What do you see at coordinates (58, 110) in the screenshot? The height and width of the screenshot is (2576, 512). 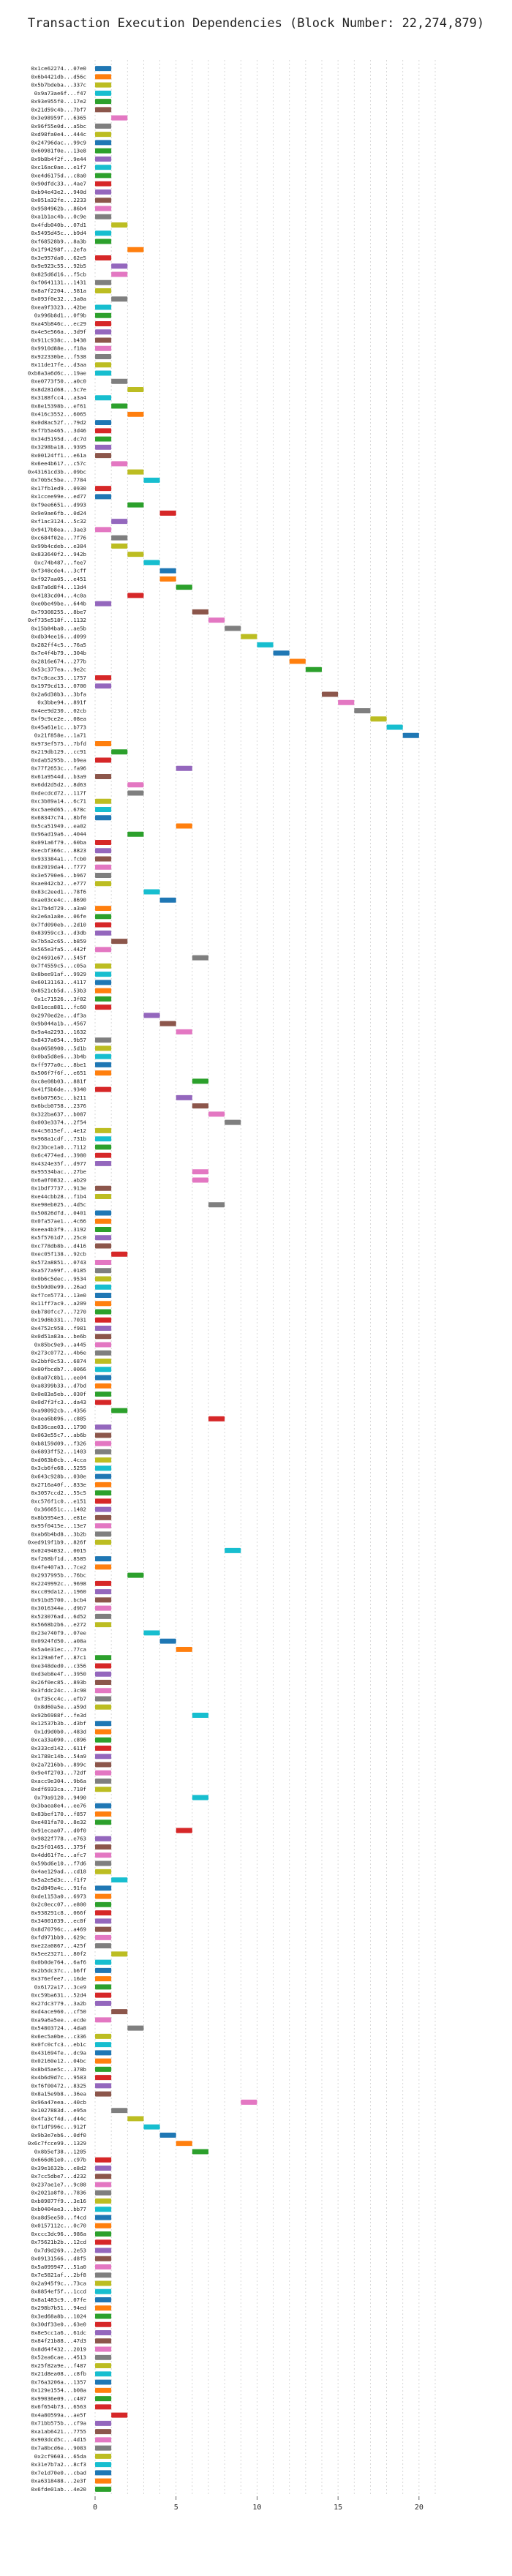 I see `transaction-label: 0x21d59c4b...7bf7` at bounding box center [58, 110].